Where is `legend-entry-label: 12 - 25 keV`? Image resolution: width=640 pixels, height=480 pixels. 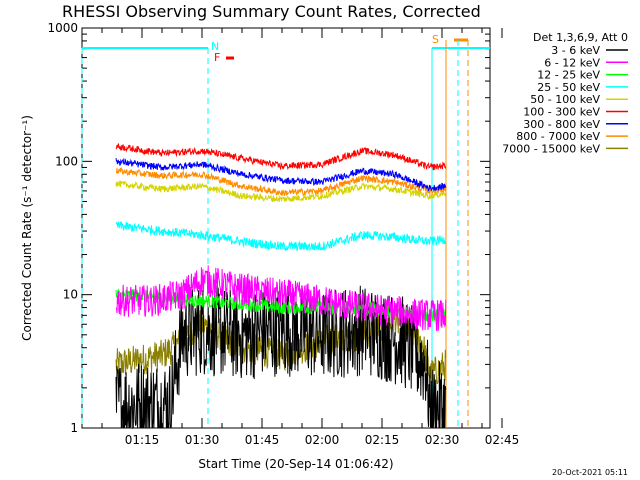 legend-entry-label: 12 - 25 keV is located at coordinates (568, 75).